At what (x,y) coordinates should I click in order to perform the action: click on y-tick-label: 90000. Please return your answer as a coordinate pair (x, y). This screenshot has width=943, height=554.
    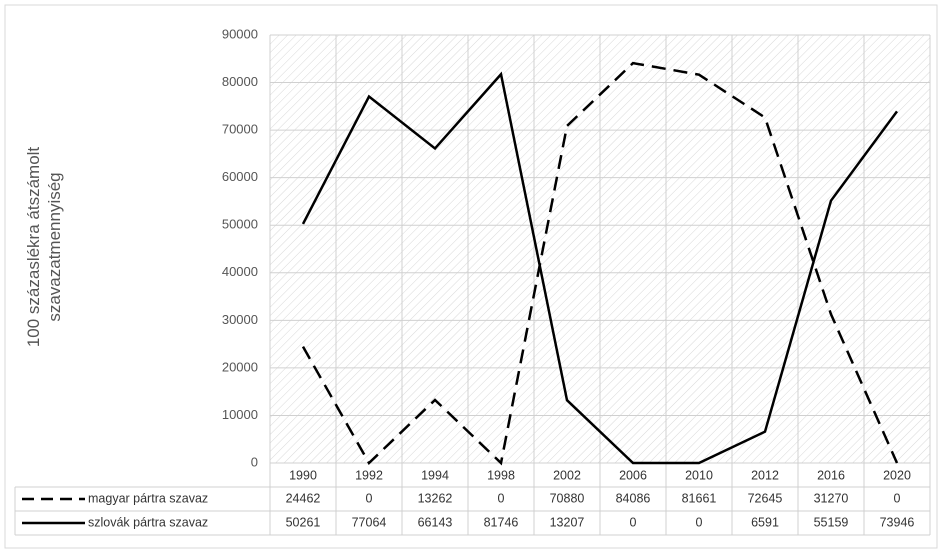
    Looking at the image, I should click on (240, 33).